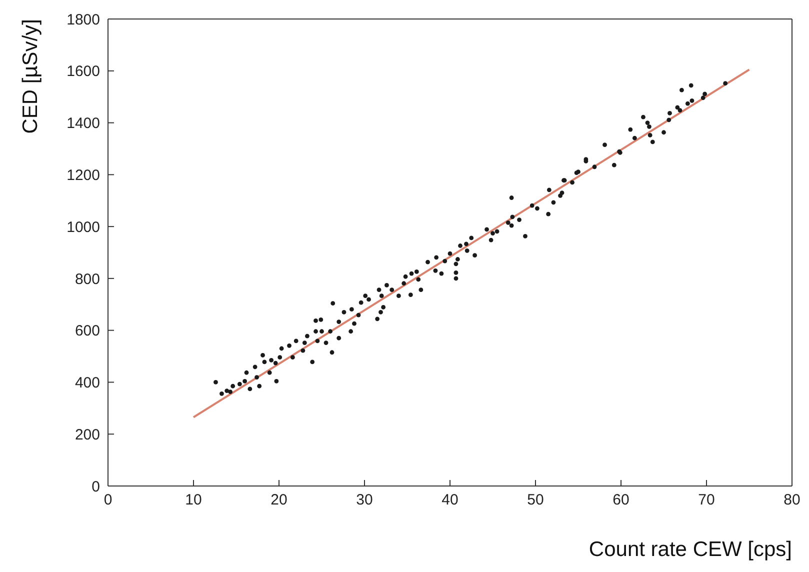 Image resolution: width=809 pixels, height=572 pixels. I want to click on y-tick-label: 1000, so click(83, 227).